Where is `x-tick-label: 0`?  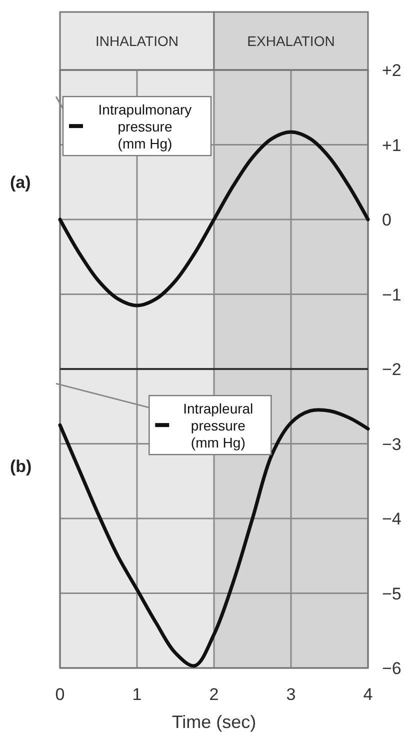
x-tick-label: 0 is located at coordinates (60, 694).